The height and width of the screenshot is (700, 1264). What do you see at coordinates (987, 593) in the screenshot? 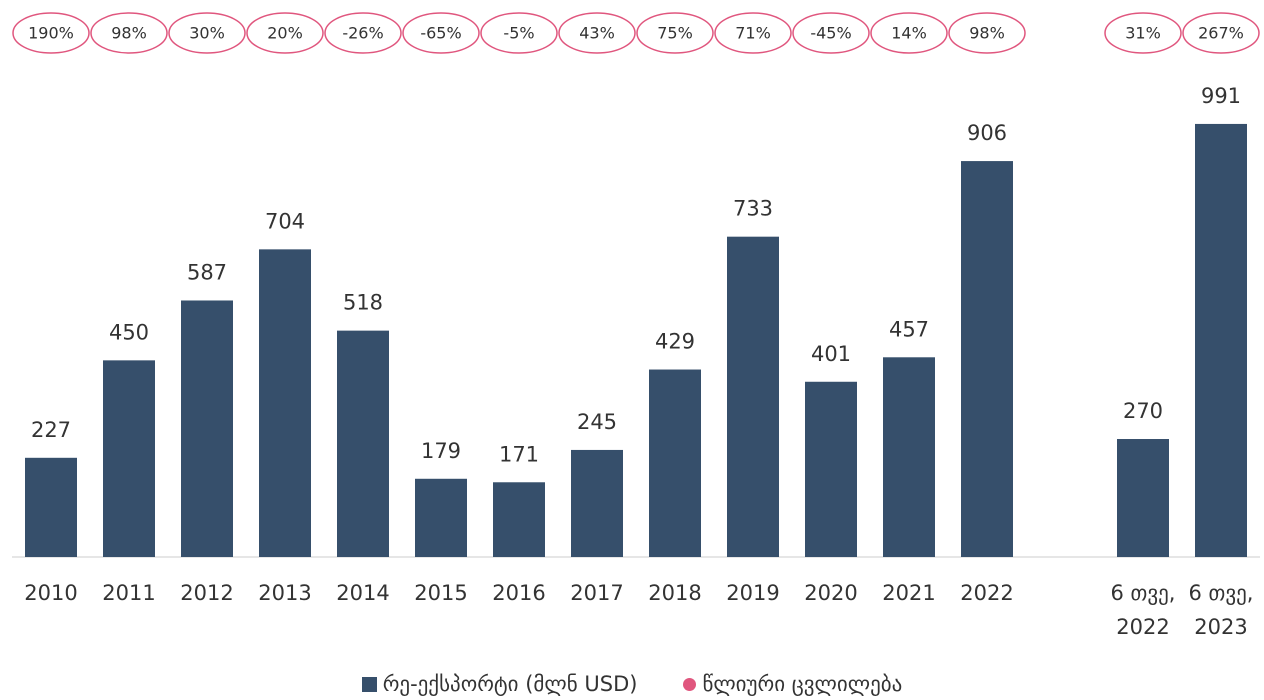
I see `x-tick-label: 2022` at bounding box center [987, 593].